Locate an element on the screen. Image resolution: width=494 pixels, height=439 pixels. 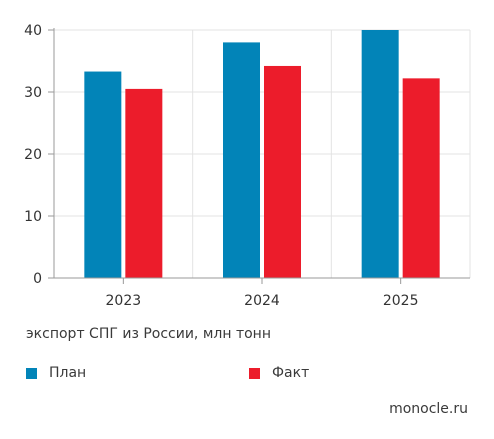
legend-swatch-fact is located at coordinates (254, 373).